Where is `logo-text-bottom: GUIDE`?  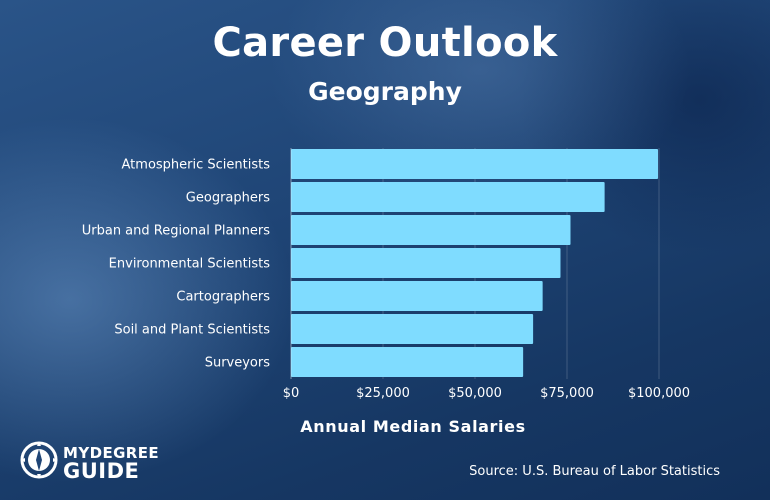
logo-text-bottom: GUIDE is located at coordinates (101, 471).